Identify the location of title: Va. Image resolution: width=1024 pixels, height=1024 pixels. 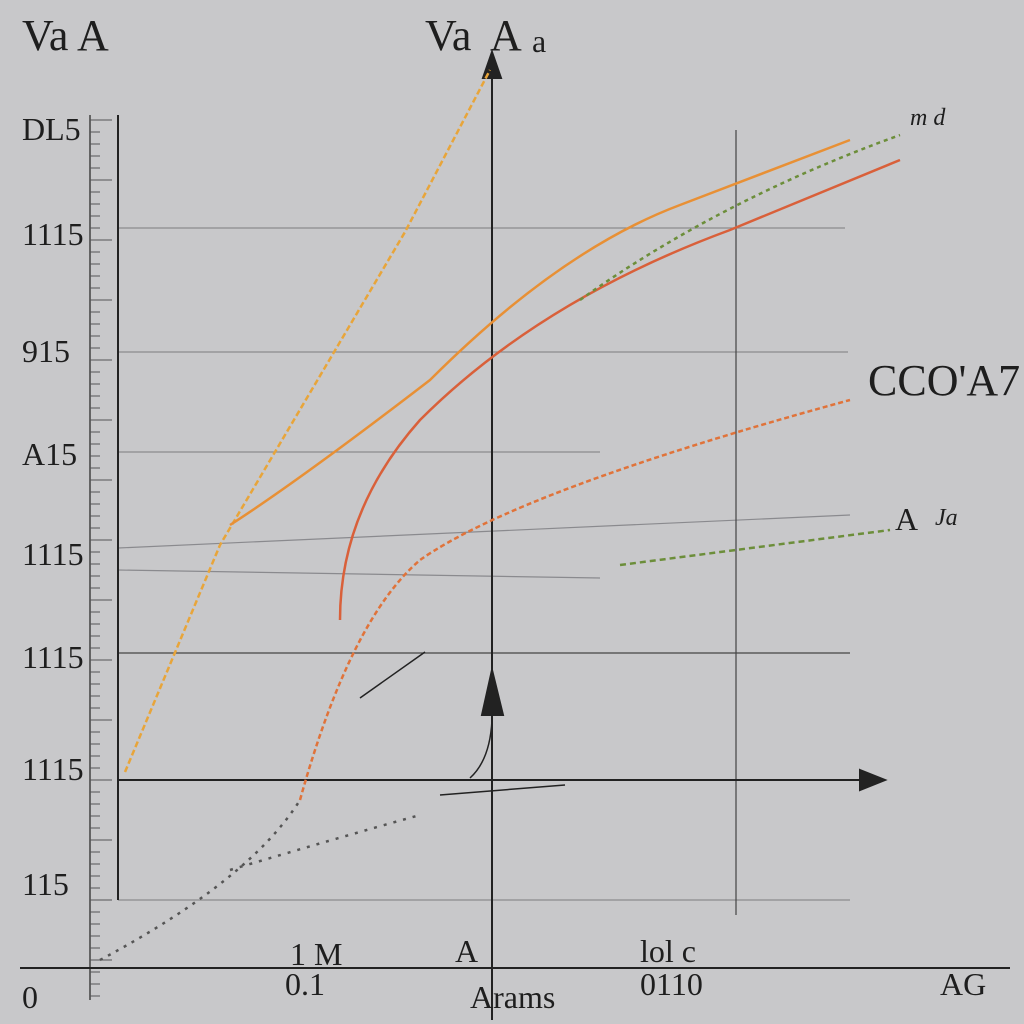
(448, 35).